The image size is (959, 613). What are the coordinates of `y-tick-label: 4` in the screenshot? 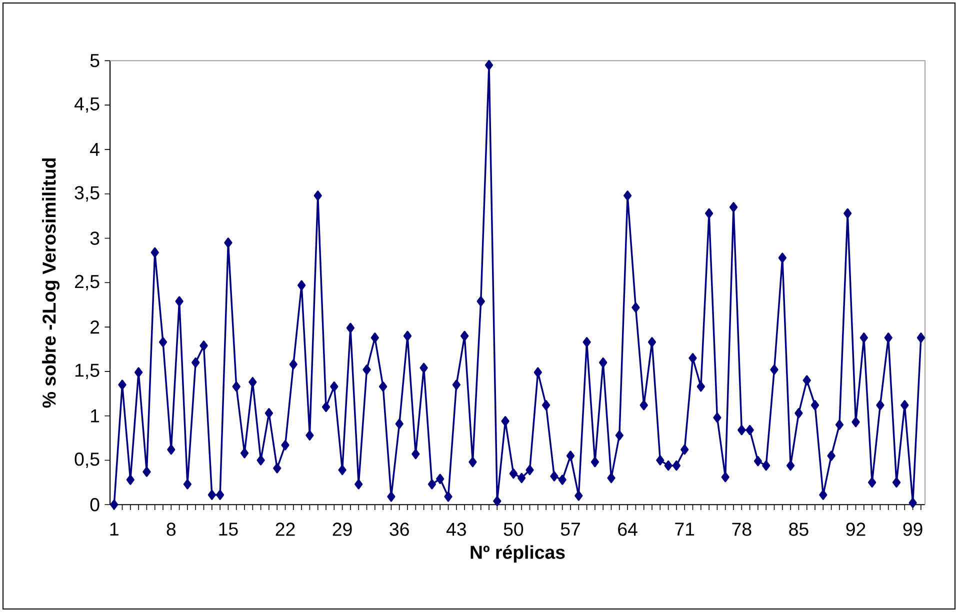 It's located at (95, 149).